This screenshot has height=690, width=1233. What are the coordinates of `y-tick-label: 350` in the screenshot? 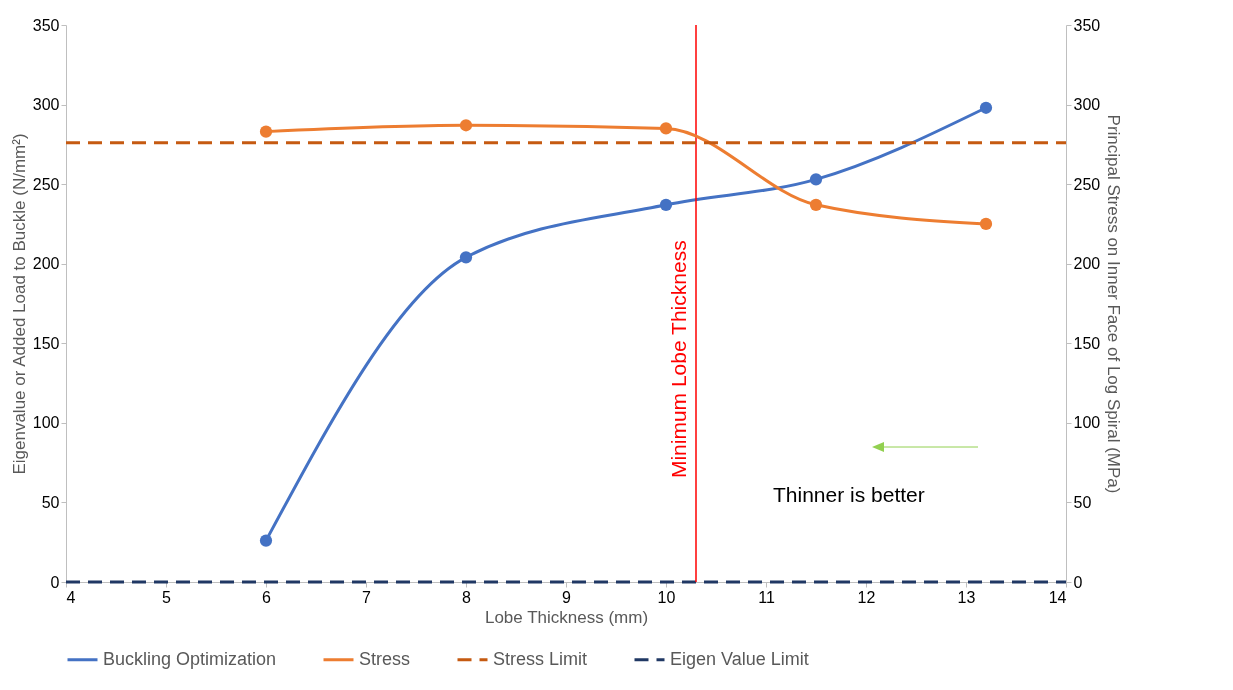 It's located at (46, 25).